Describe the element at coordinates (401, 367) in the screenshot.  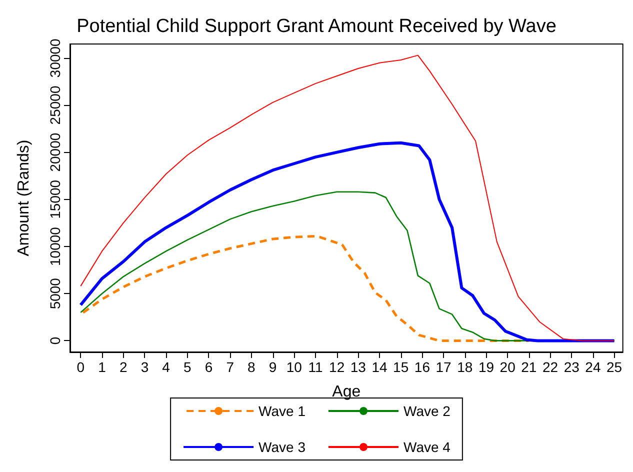
I see `x-tick-label: 15` at that location.